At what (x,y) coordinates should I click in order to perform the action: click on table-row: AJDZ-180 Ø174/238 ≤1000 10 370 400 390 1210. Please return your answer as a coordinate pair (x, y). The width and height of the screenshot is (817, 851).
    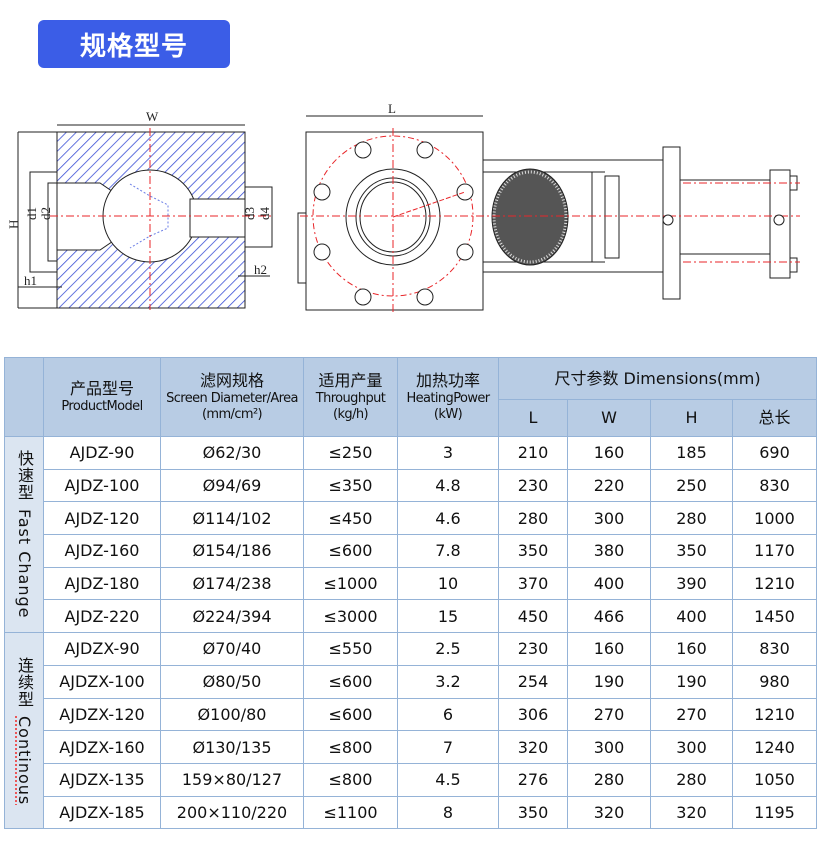
    Looking at the image, I should click on (411, 583).